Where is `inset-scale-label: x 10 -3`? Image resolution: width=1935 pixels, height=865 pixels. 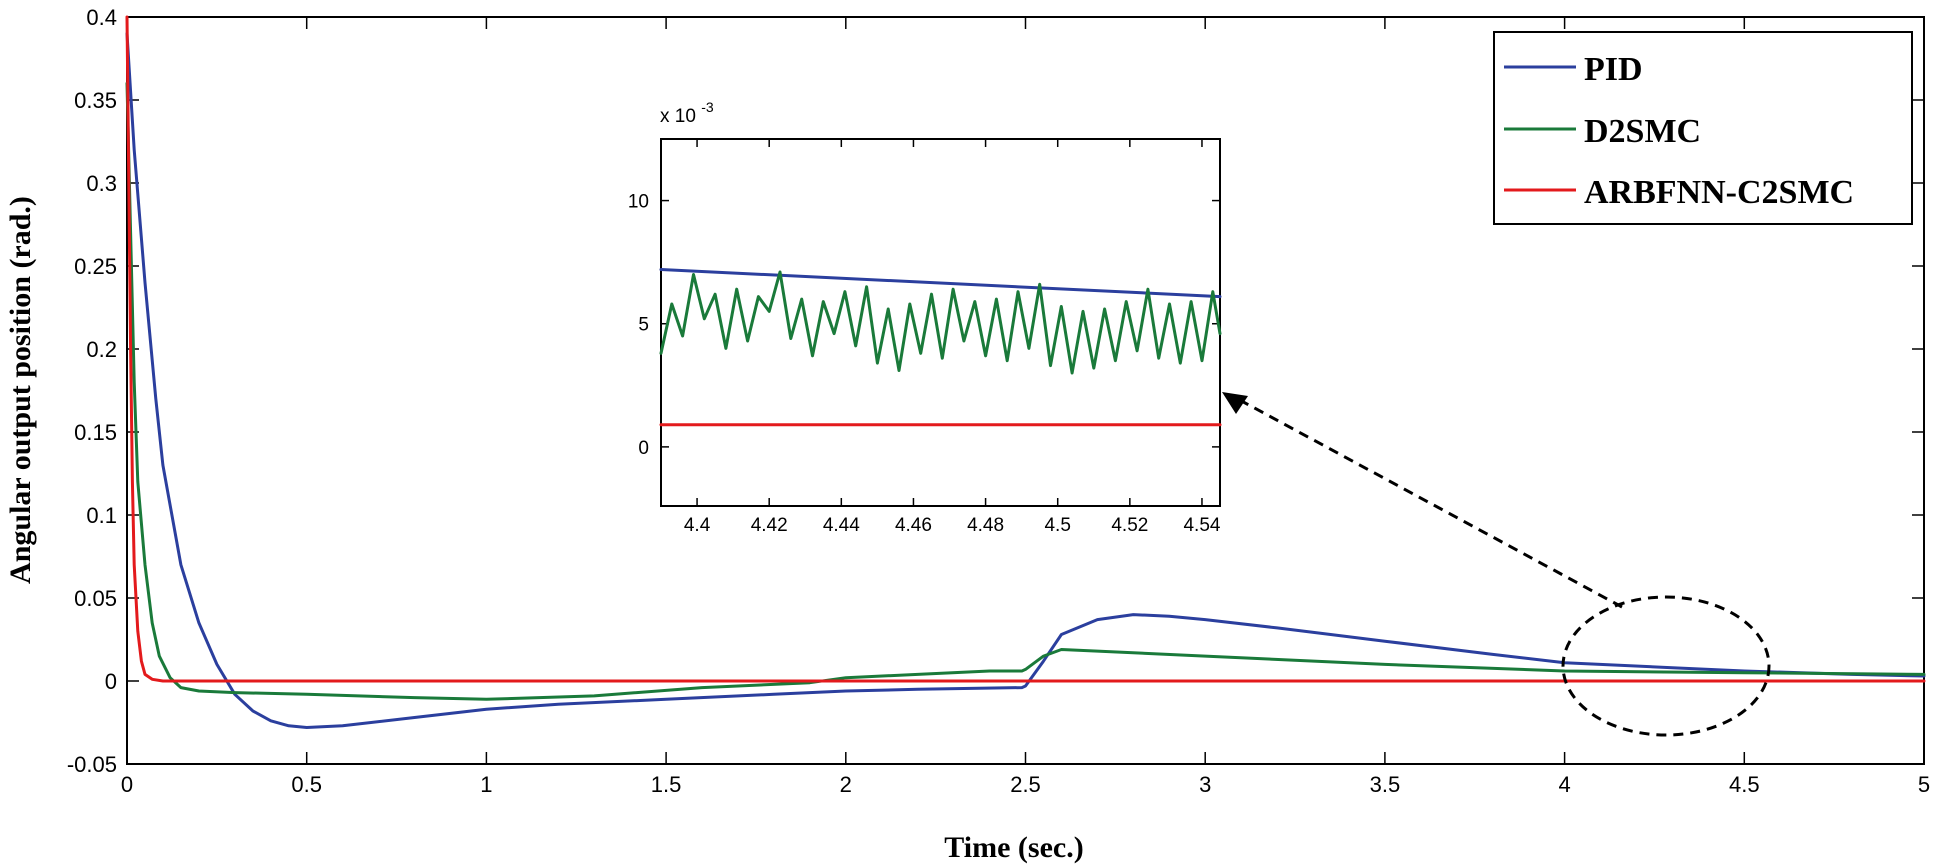
inset-scale-label: x 10 -3 is located at coordinates (687, 113).